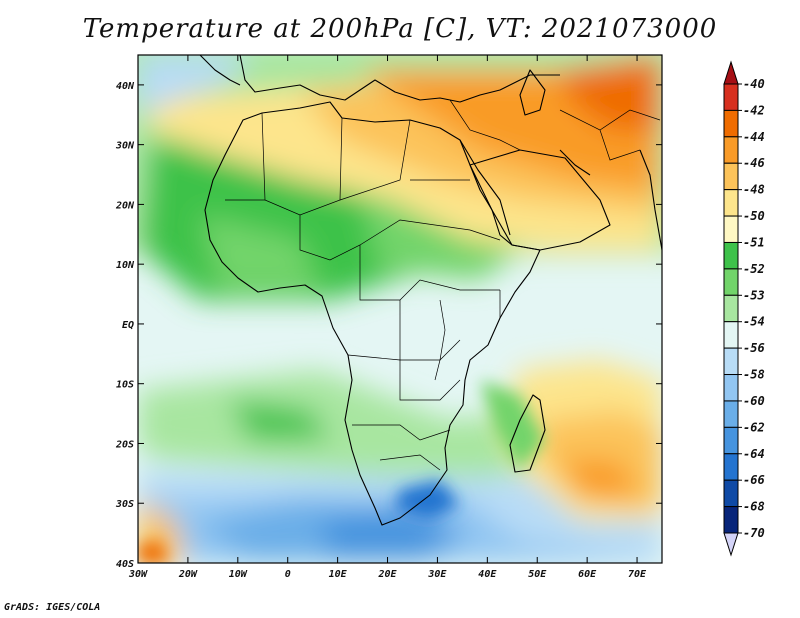 This screenshot has width=800, height=618. What do you see at coordinates (754, 295) in the screenshot?
I see `colorbar-label: -53` at bounding box center [754, 295].